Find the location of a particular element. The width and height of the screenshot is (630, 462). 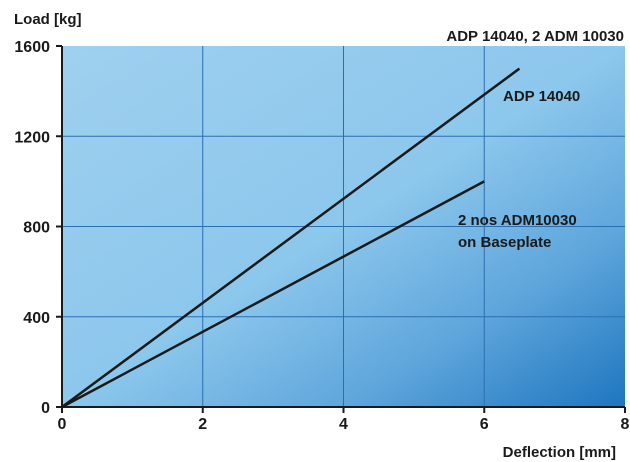

y-axis-label: Load [kg] is located at coordinates (48, 19).